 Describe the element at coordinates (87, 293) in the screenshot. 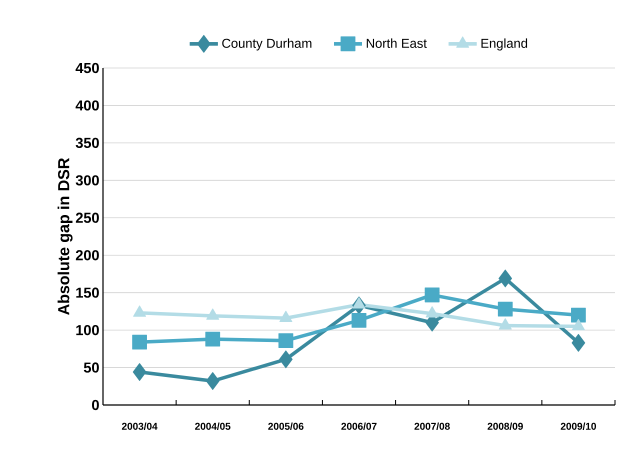

I see `y-tick-label: 150` at that location.